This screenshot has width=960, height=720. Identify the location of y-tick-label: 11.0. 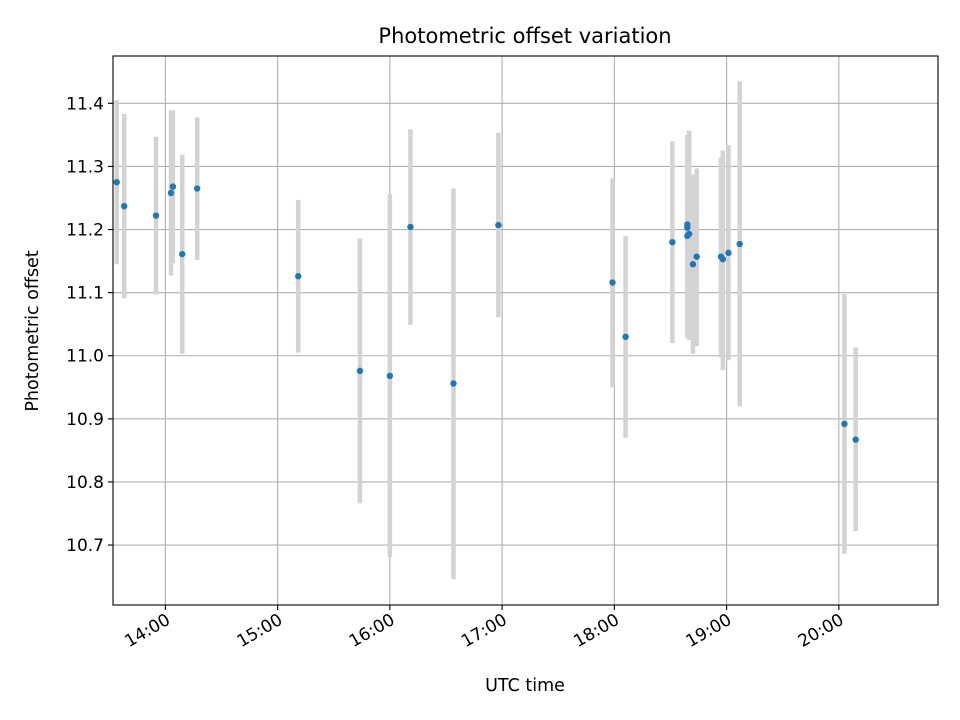
(85, 357).